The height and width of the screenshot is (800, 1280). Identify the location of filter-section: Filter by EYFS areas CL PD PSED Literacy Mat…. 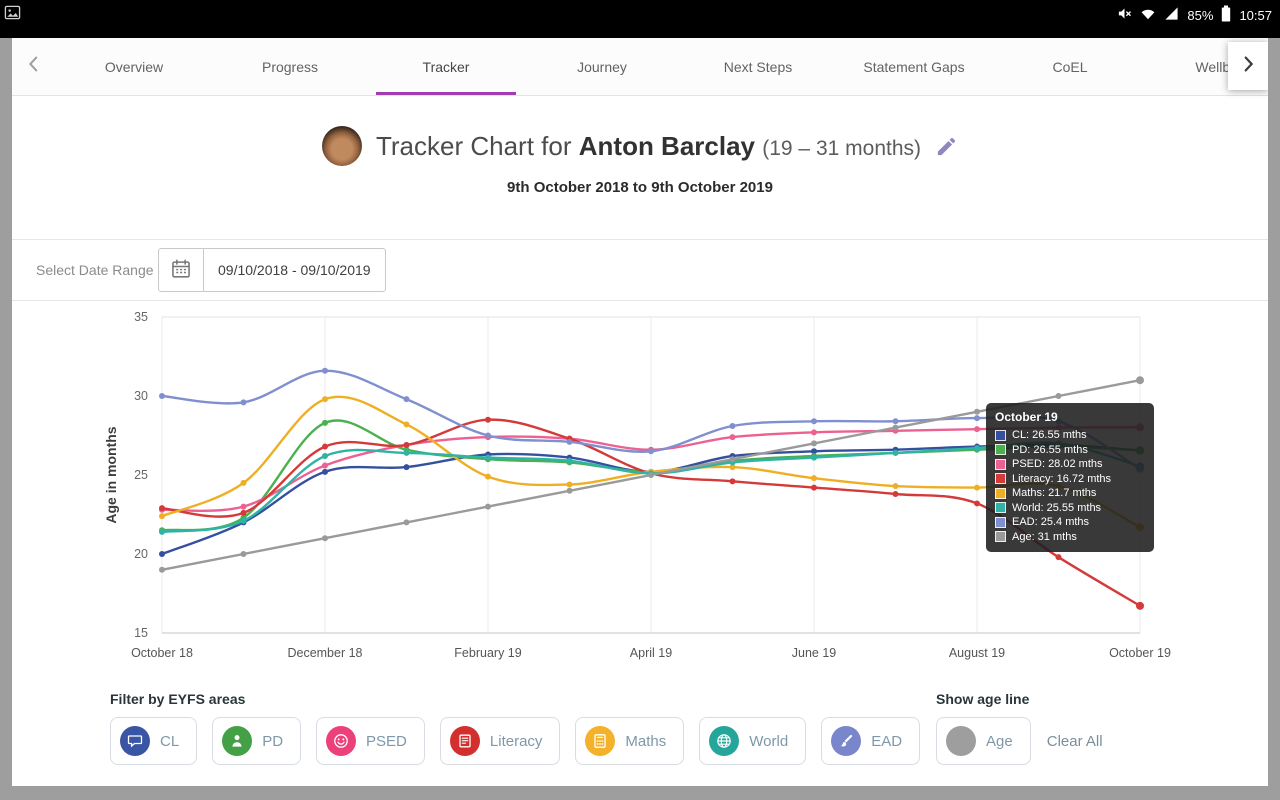
(640, 722).